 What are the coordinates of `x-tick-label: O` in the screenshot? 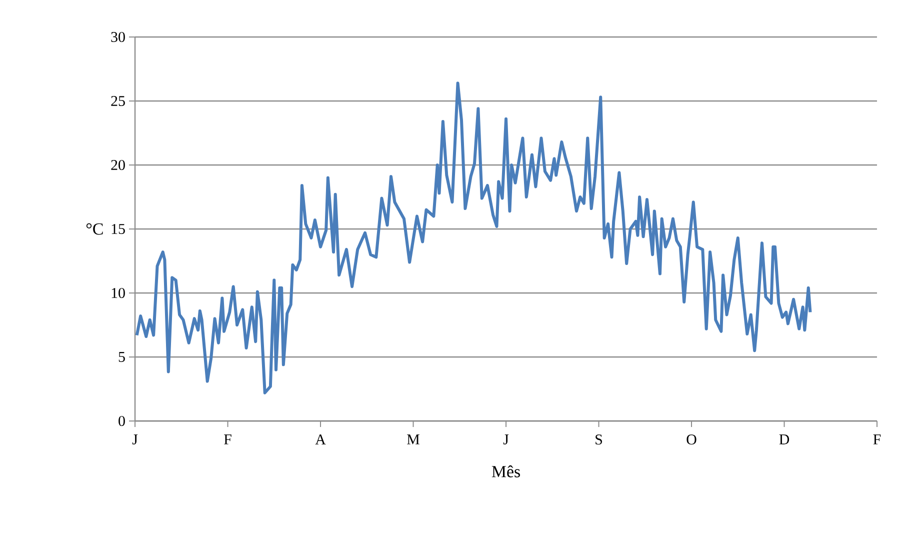 It's located at (691, 439).